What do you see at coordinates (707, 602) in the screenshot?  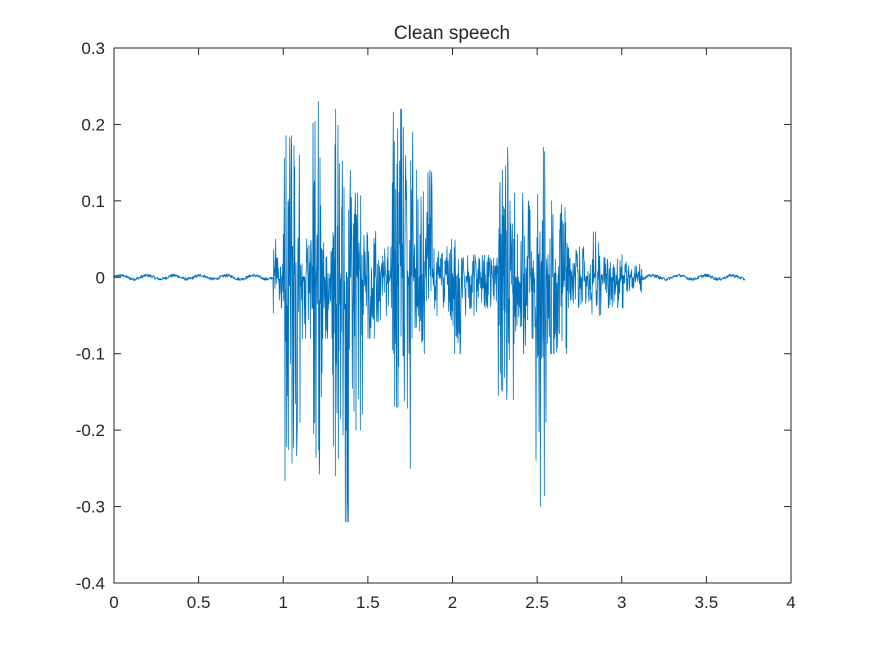 I see `x-tick-label: 3.5` at bounding box center [707, 602].